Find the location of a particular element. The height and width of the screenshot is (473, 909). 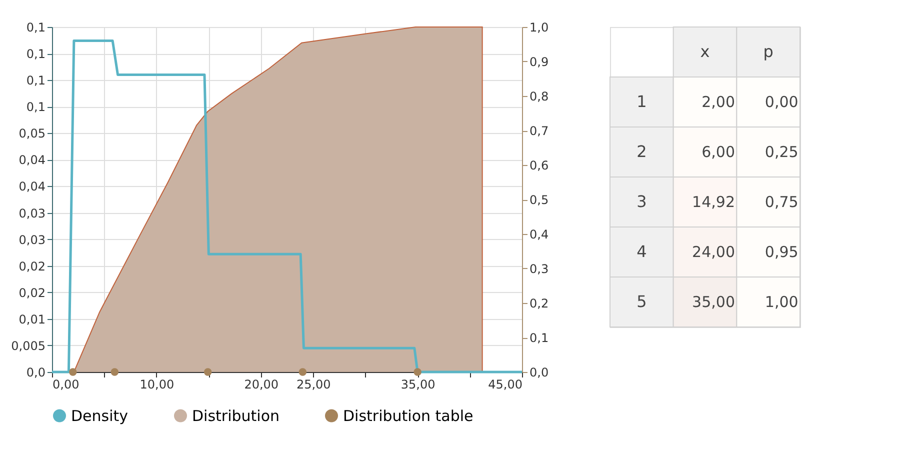

y2-tick-label: 0,7 is located at coordinates (539, 131).